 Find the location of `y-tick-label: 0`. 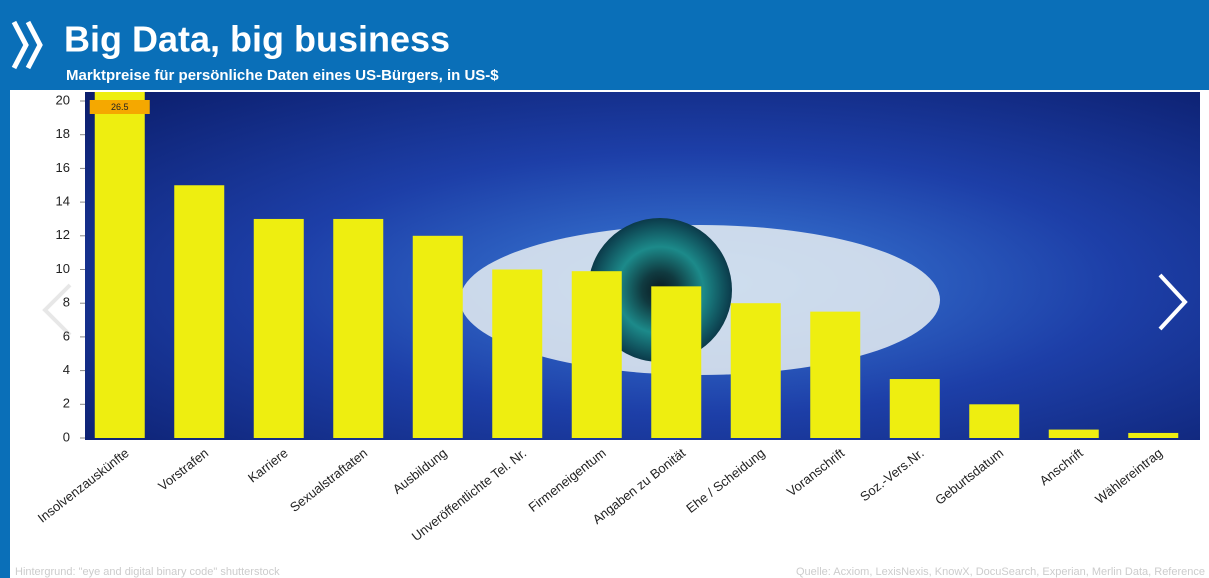

y-tick-label: 0 is located at coordinates (66, 436).